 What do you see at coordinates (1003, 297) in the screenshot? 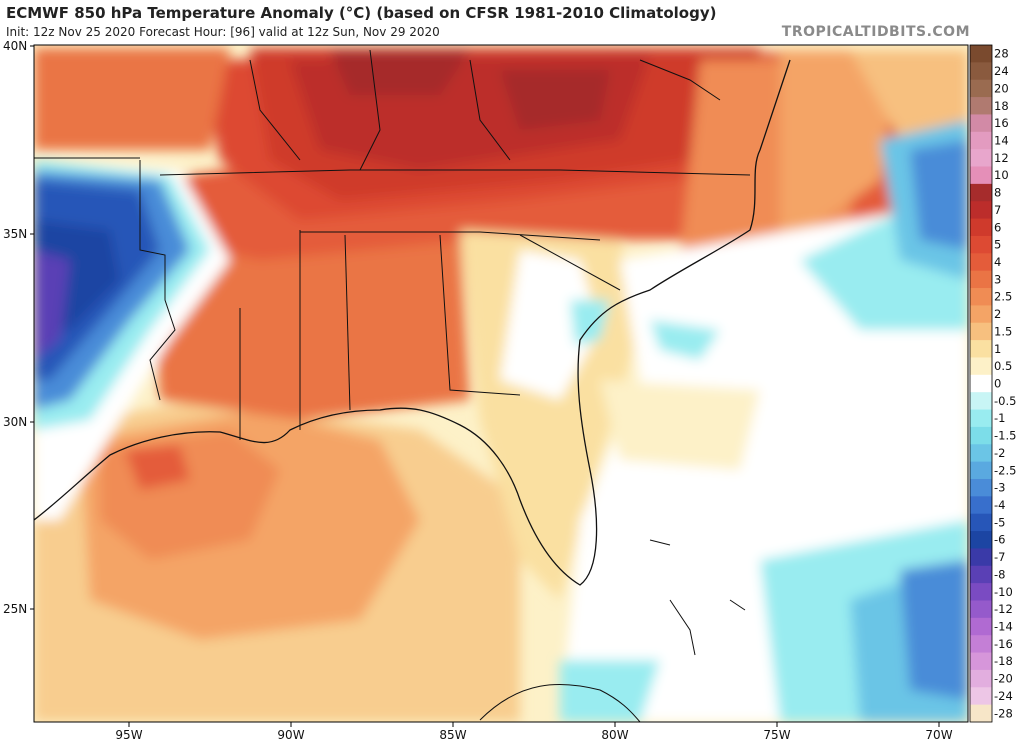
I see `colorbar-label: 2.5` at bounding box center [1003, 297].